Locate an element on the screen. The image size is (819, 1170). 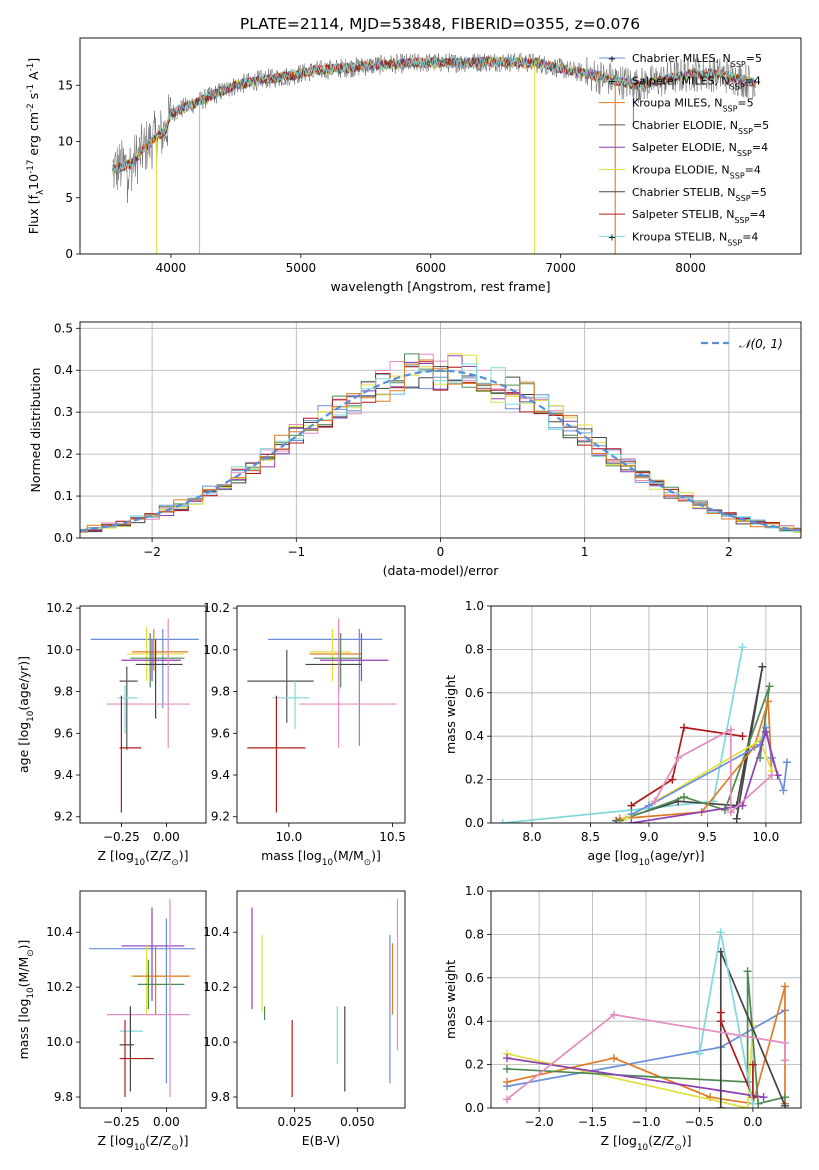
y-axis-label: age [log10(age/yr)] is located at coordinates (26, 714).